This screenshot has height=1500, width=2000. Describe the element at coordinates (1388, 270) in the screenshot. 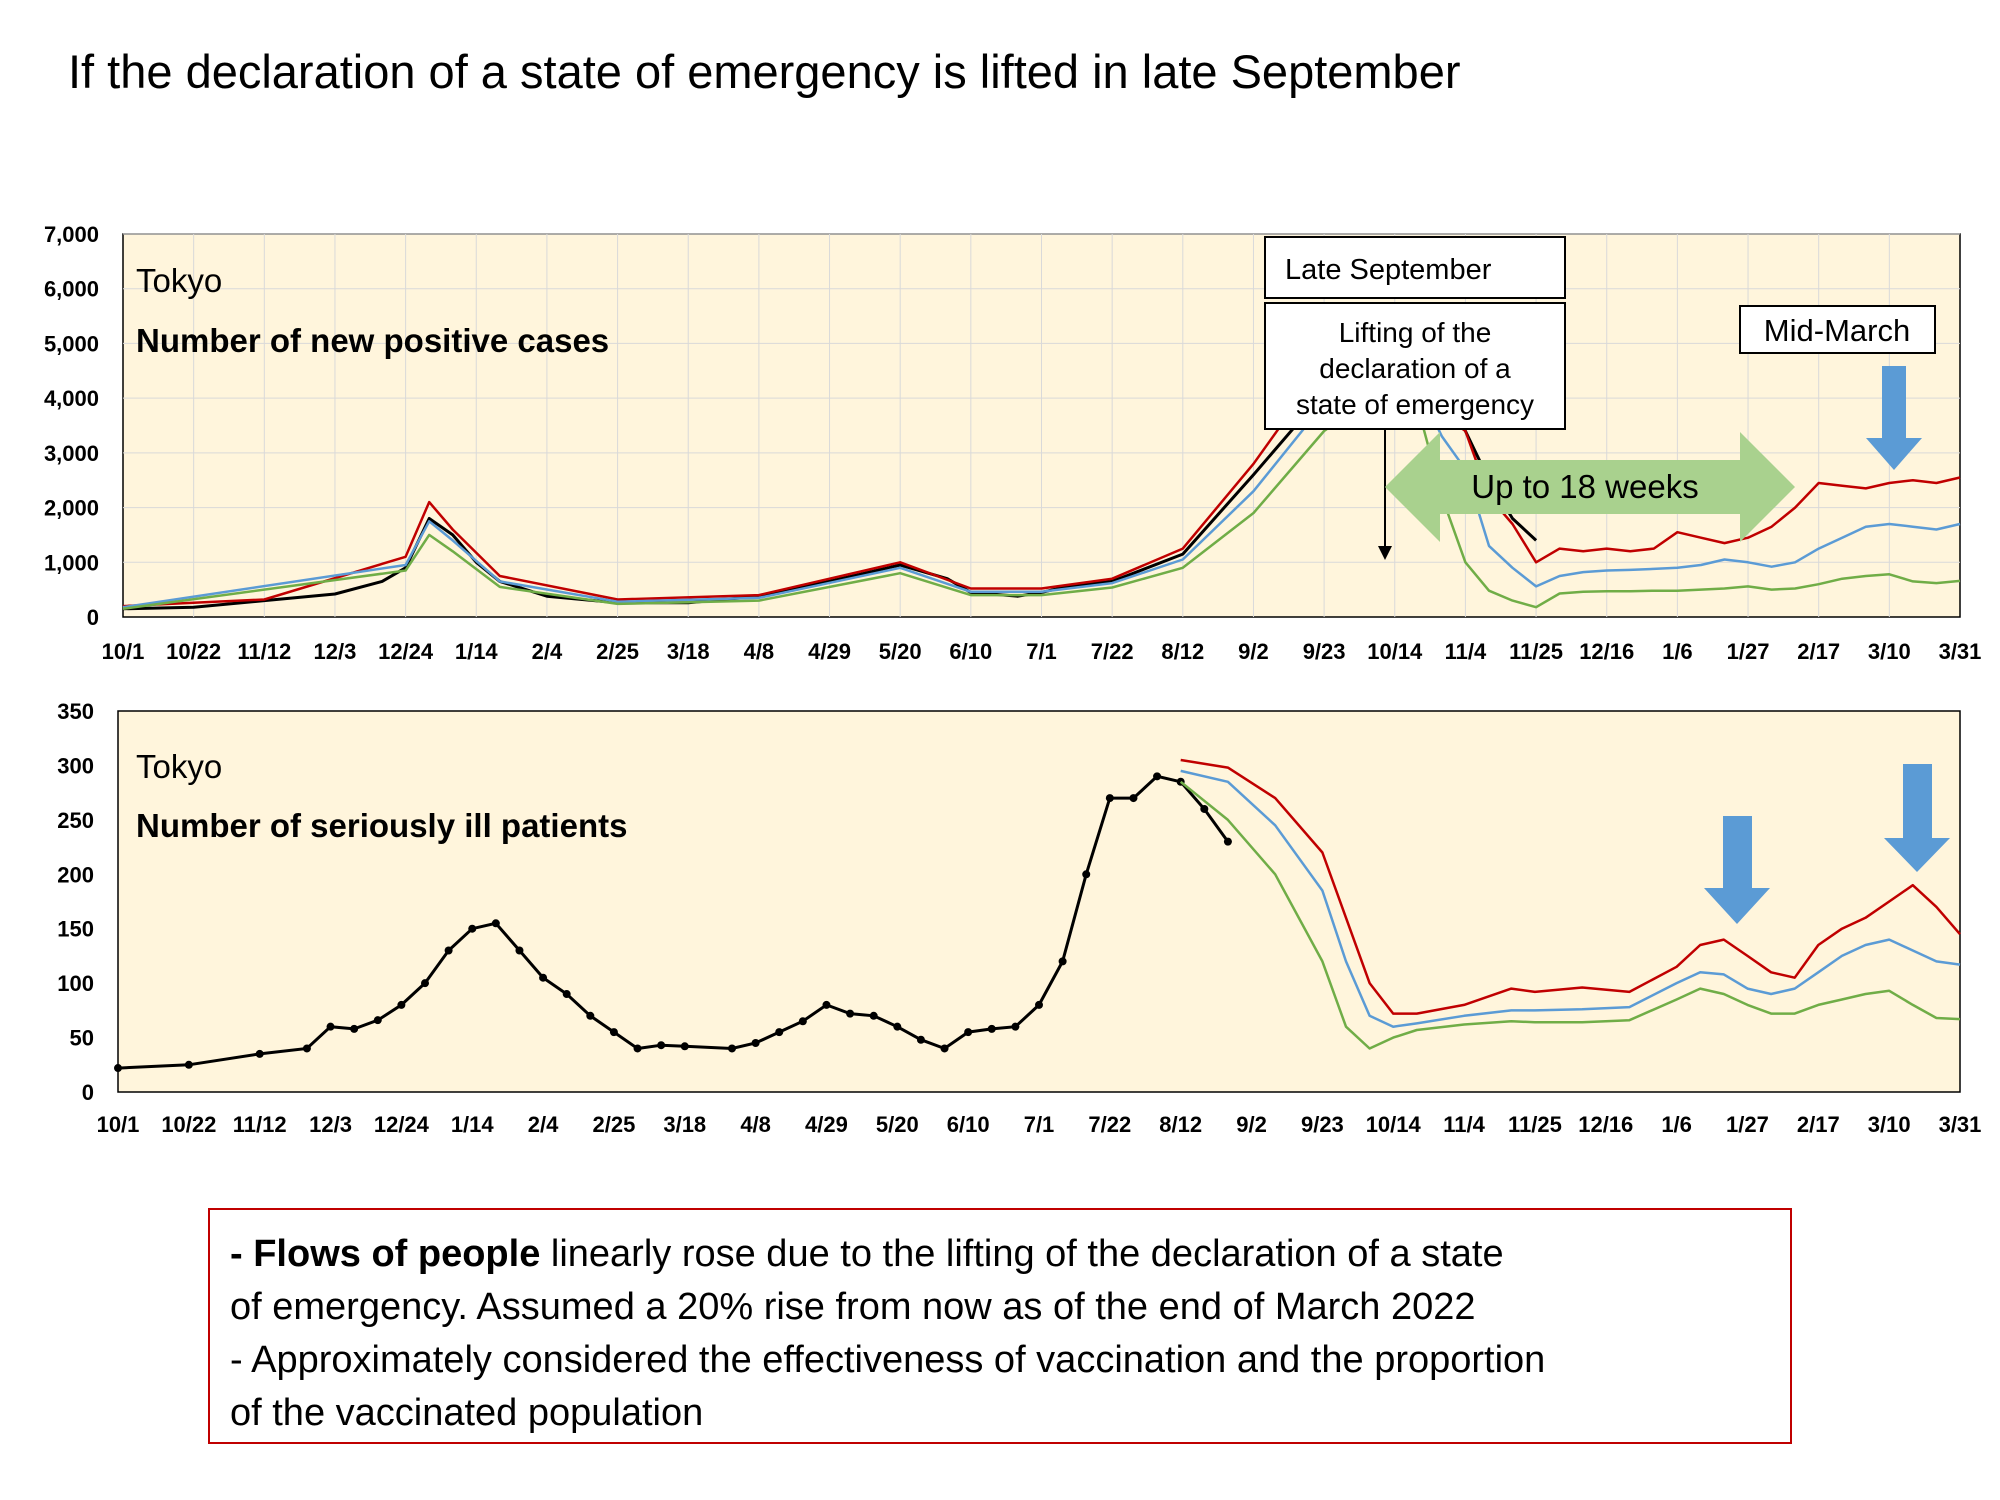

I see `late-september-label: Late September` at that location.